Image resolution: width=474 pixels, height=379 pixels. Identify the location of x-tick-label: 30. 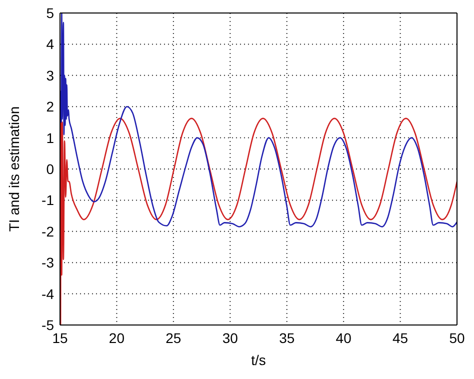
(230, 338).